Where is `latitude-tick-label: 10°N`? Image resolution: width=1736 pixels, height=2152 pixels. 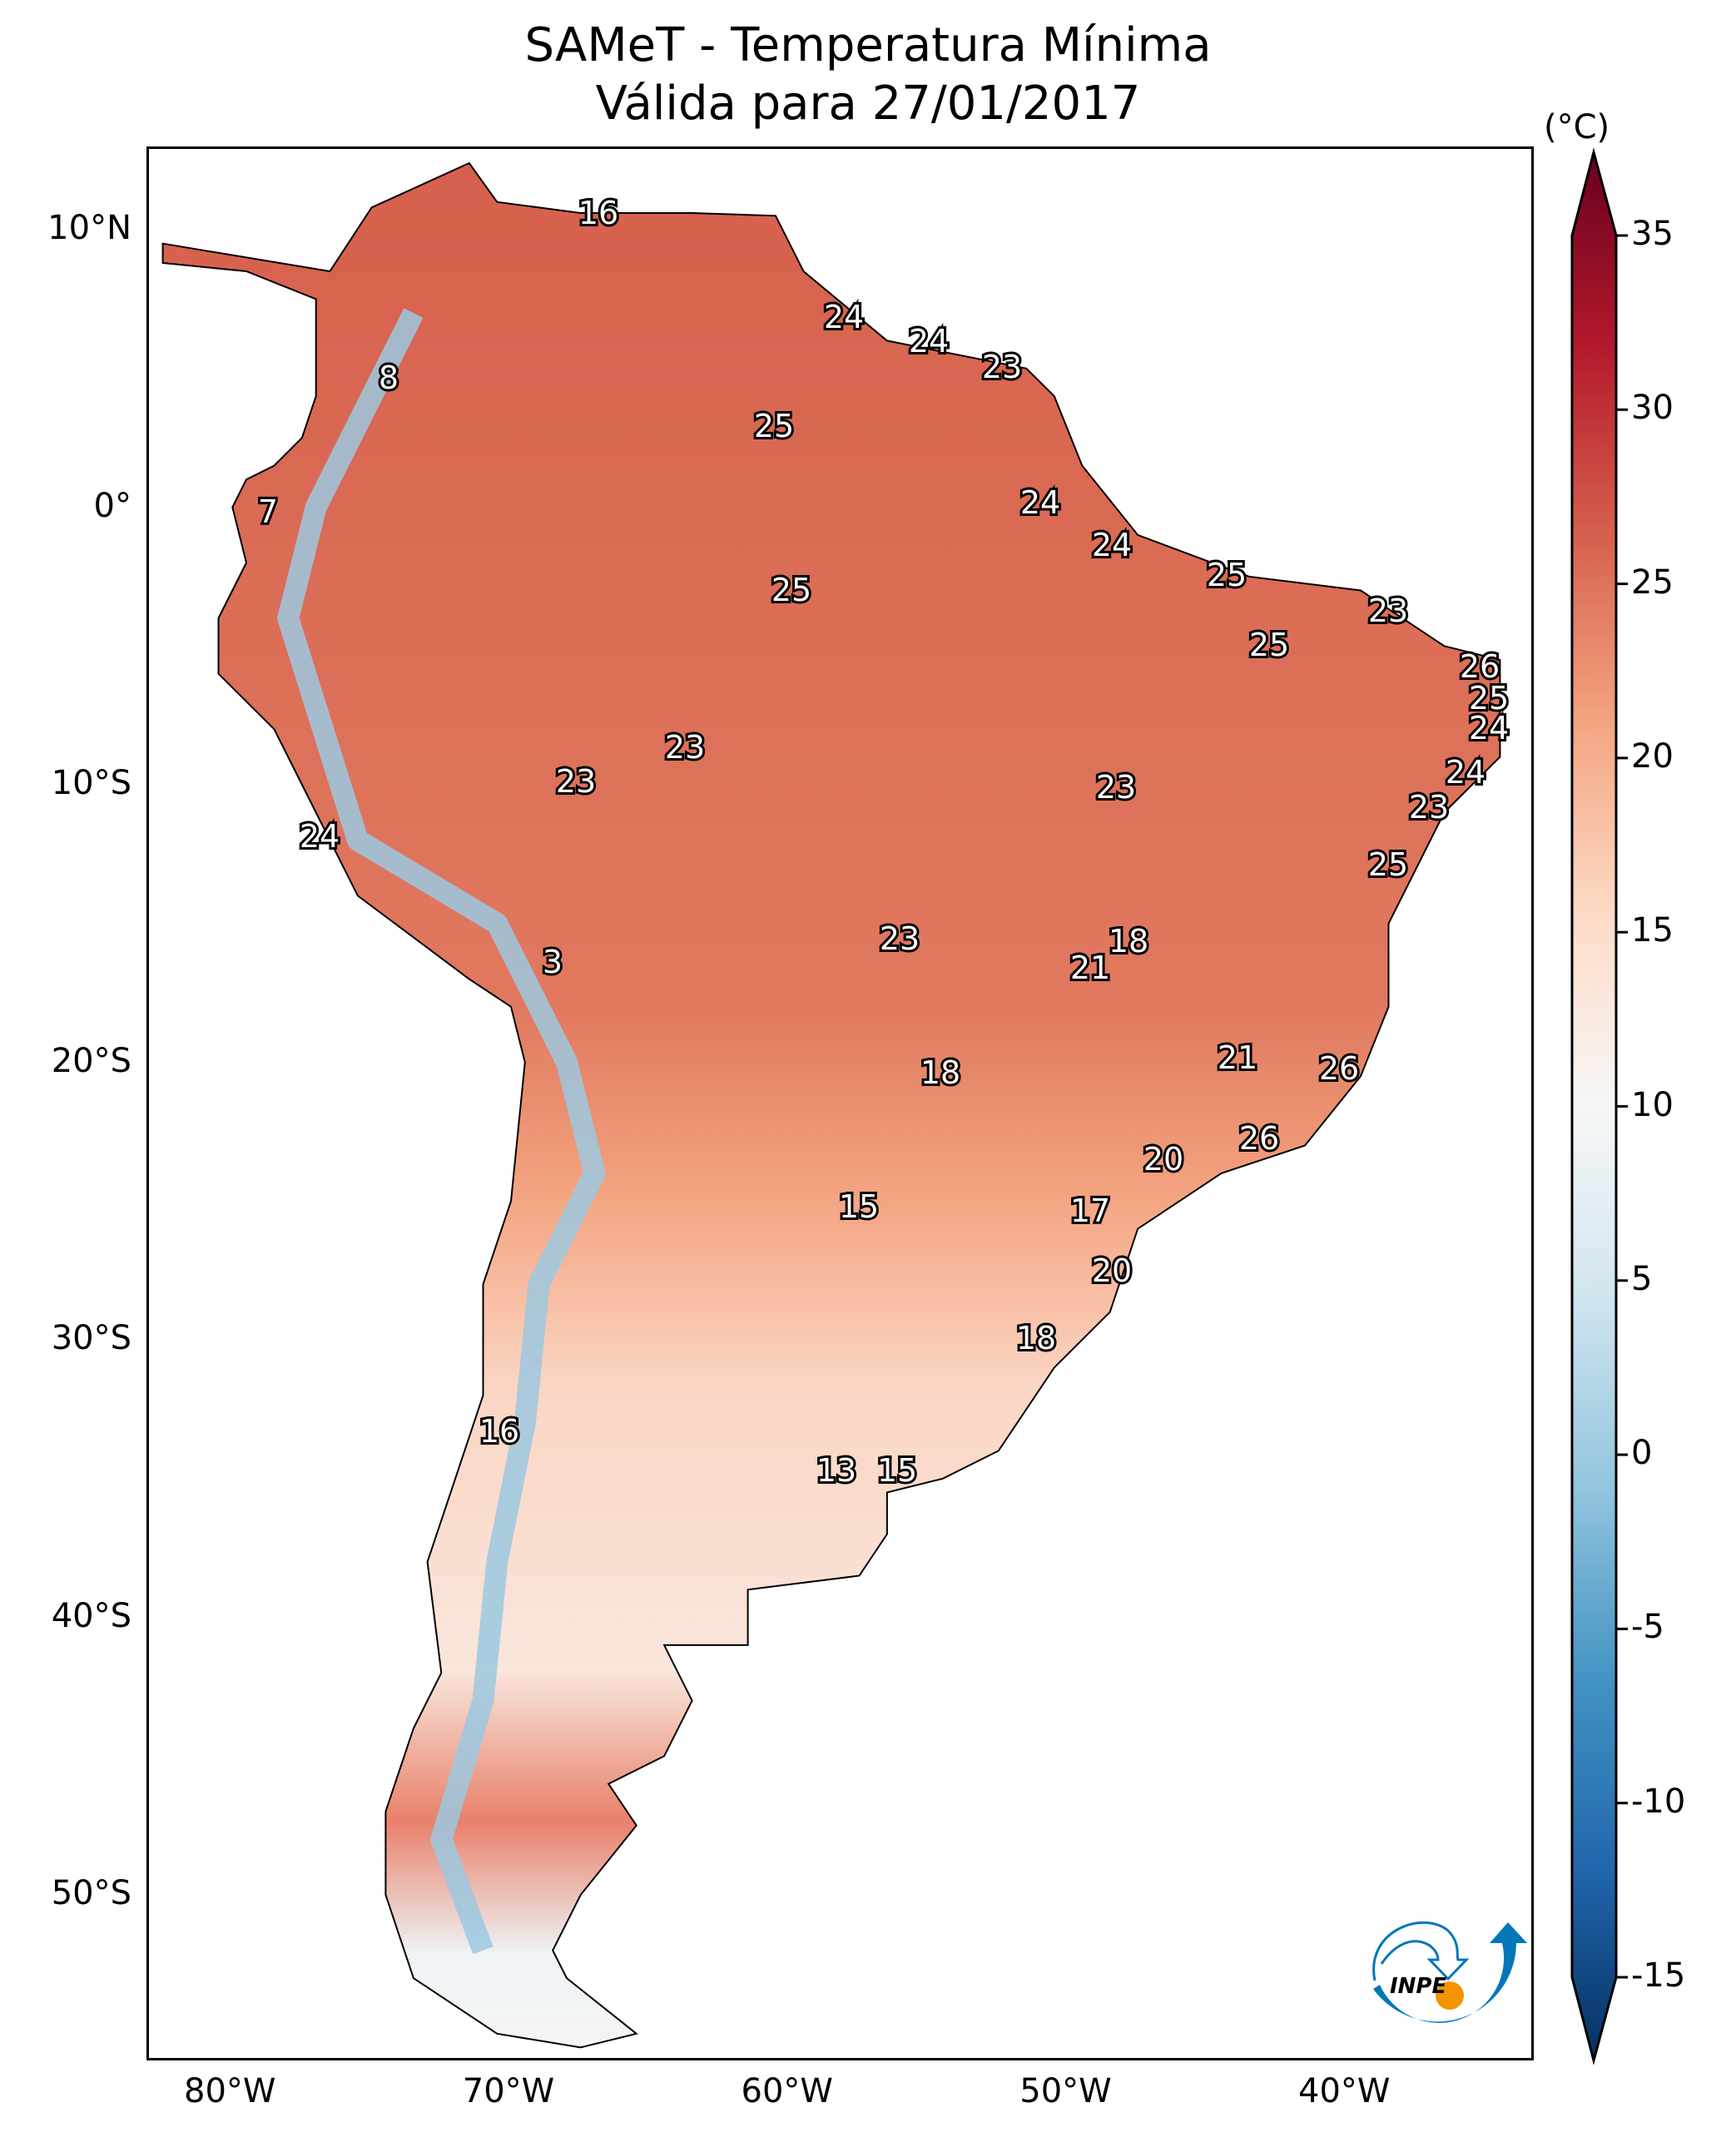 latitude-tick-label: 10°N is located at coordinates (89, 228).